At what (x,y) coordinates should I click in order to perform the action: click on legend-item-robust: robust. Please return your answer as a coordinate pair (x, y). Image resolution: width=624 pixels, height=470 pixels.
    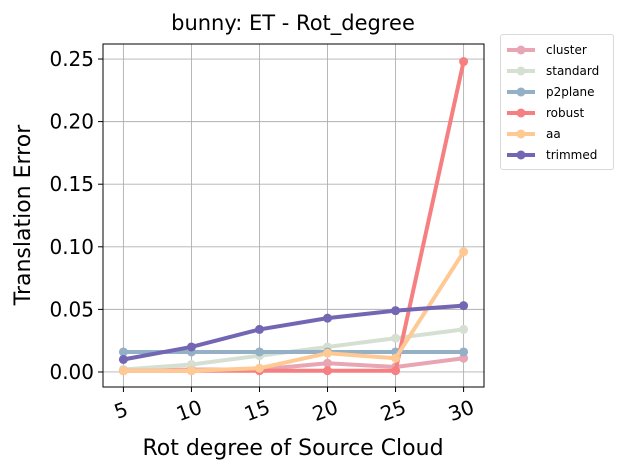
    Looking at the image, I should click on (557, 113).